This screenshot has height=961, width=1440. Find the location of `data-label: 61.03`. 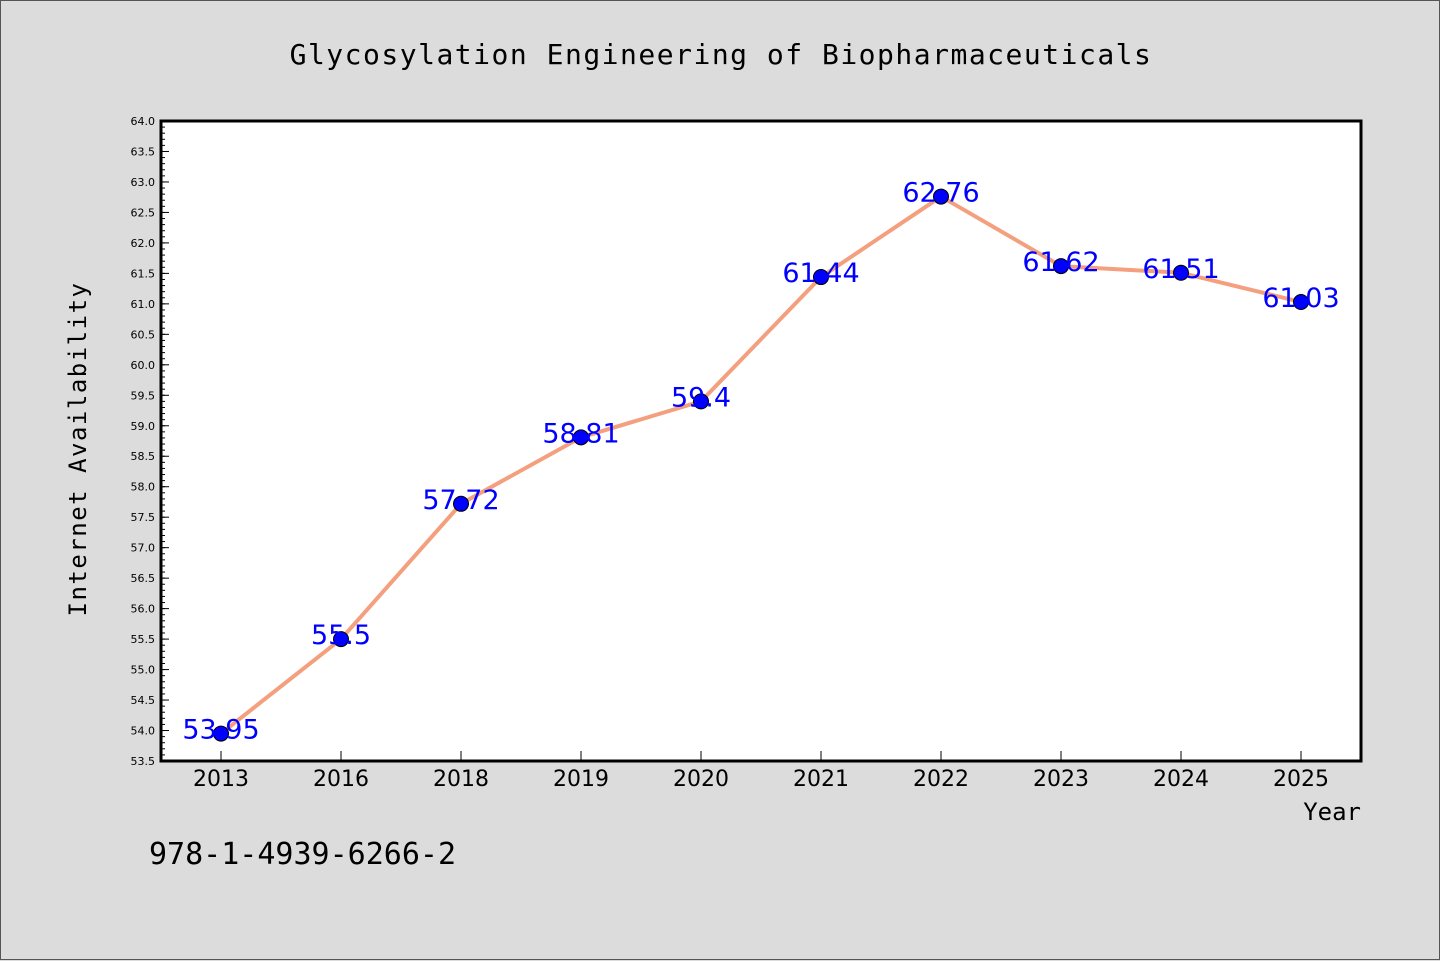

data-label: 61.03 is located at coordinates (1300, 298).